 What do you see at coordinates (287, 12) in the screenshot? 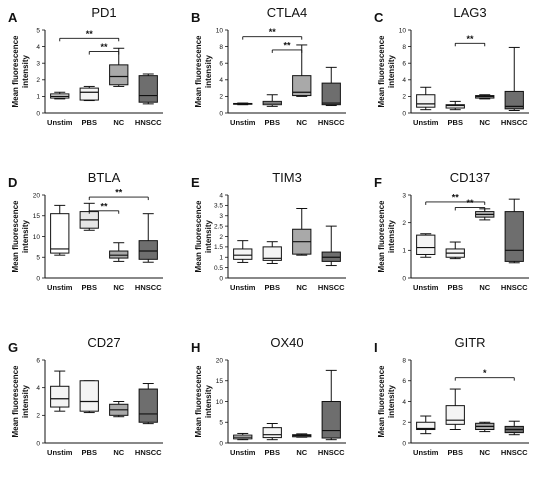
I see `panel-title: CTLA4` at bounding box center [287, 12].